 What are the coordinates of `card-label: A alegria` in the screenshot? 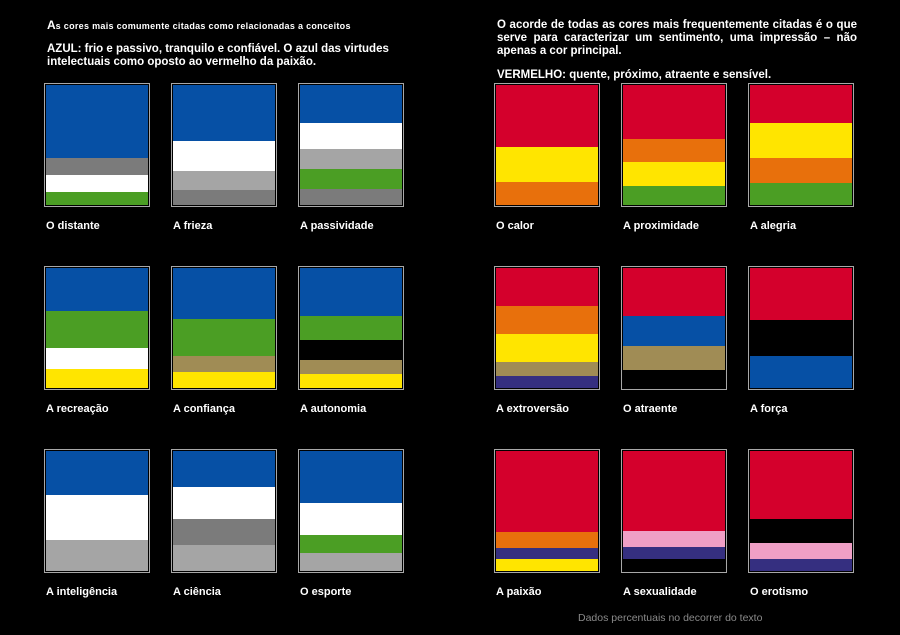 It's located at (773, 226).